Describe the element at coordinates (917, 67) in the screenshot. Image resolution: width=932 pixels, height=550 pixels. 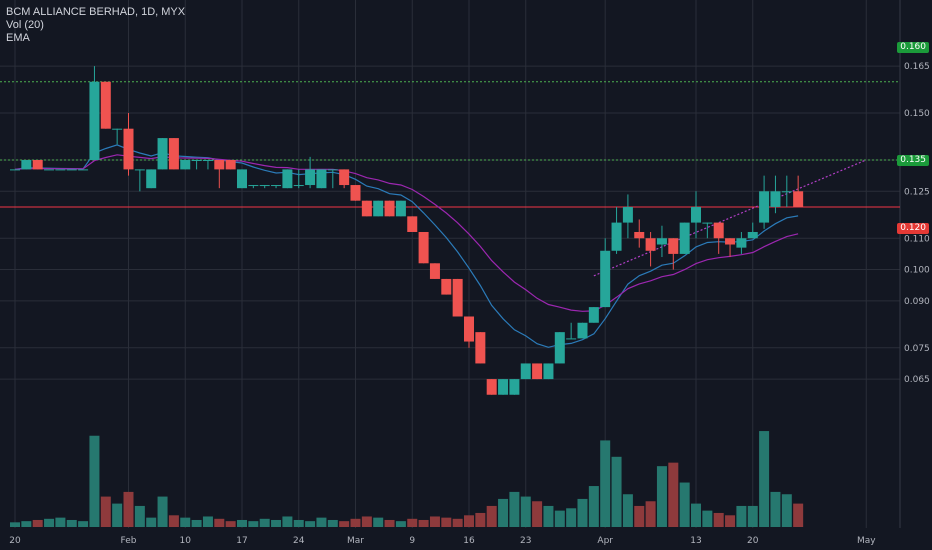
I see `y-tick-label: 0.165` at that location.